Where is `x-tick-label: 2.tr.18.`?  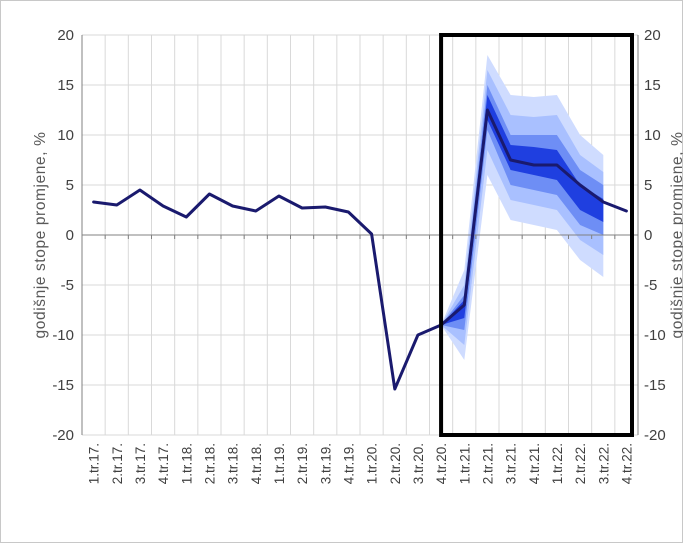 x-tick-label: 2.tr.18. is located at coordinates (209, 463).